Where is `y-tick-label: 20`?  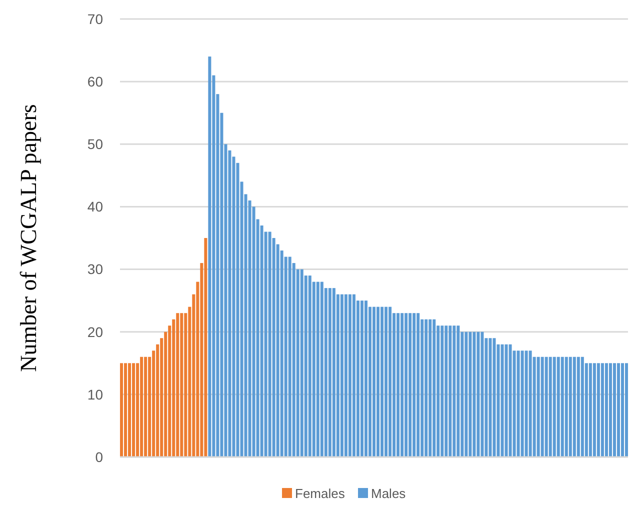 y-tick-label: 20 is located at coordinates (95, 332).